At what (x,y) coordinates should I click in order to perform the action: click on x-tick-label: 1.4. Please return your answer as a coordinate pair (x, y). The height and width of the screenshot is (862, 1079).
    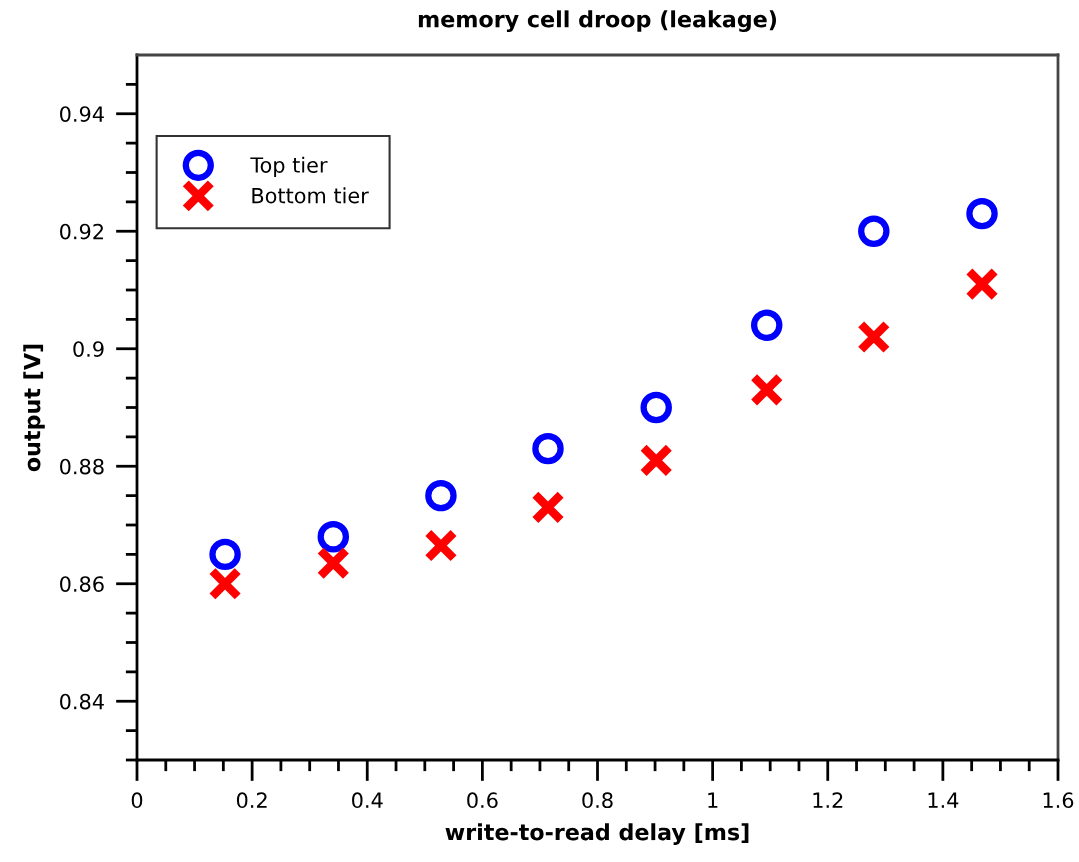
    Looking at the image, I should click on (943, 800).